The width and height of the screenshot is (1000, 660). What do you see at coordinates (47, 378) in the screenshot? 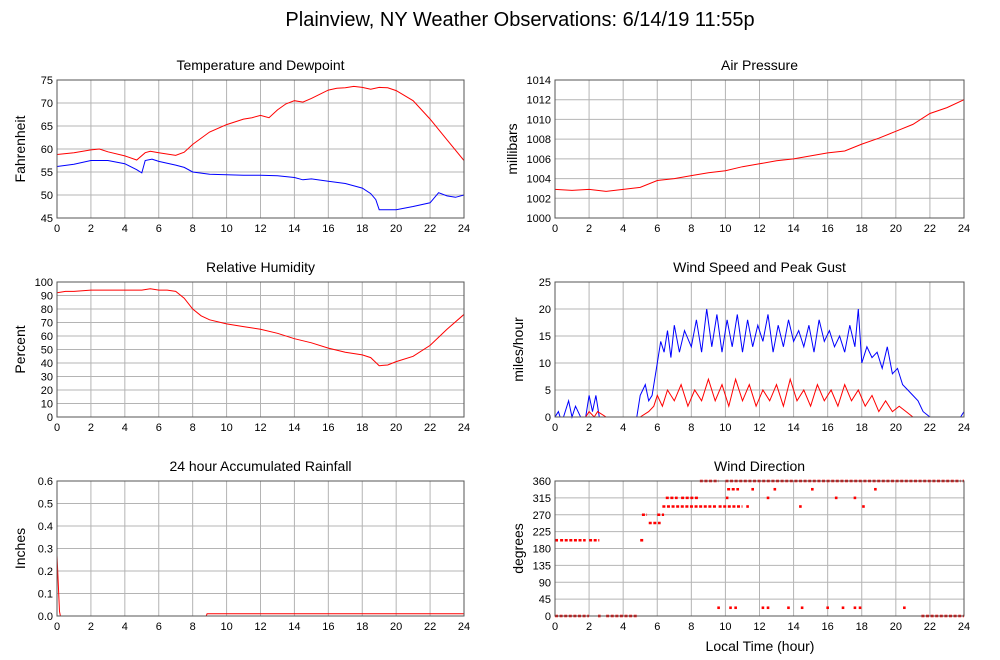
I see `y-tick-label: 30` at bounding box center [47, 378].